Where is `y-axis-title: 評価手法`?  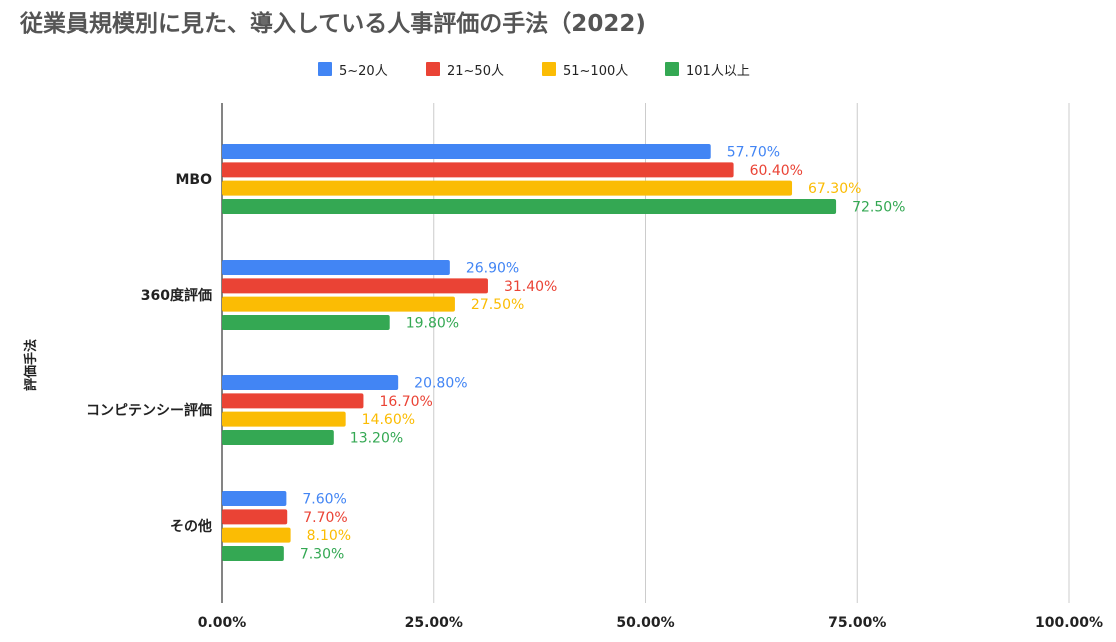 y-axis-title: 評価手法 is located at coordinates (31, 365).